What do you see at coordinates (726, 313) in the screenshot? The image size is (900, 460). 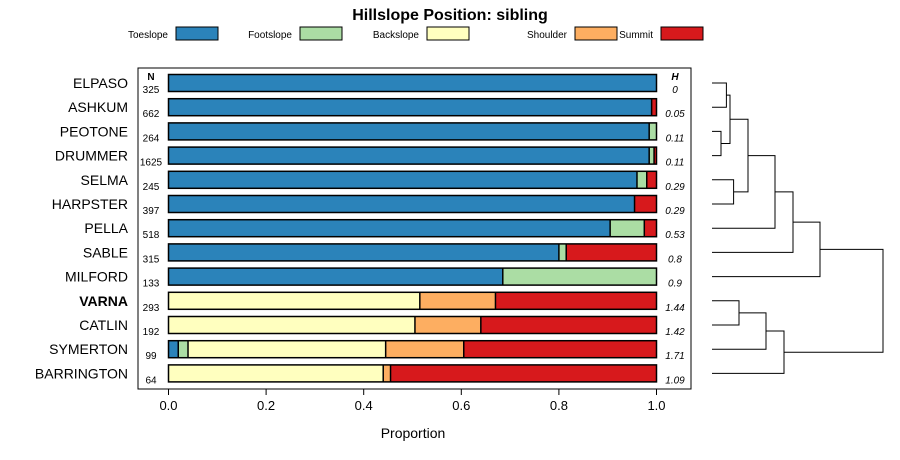 I see `dendrogram-branch-i` at bounding box center [726, 313].